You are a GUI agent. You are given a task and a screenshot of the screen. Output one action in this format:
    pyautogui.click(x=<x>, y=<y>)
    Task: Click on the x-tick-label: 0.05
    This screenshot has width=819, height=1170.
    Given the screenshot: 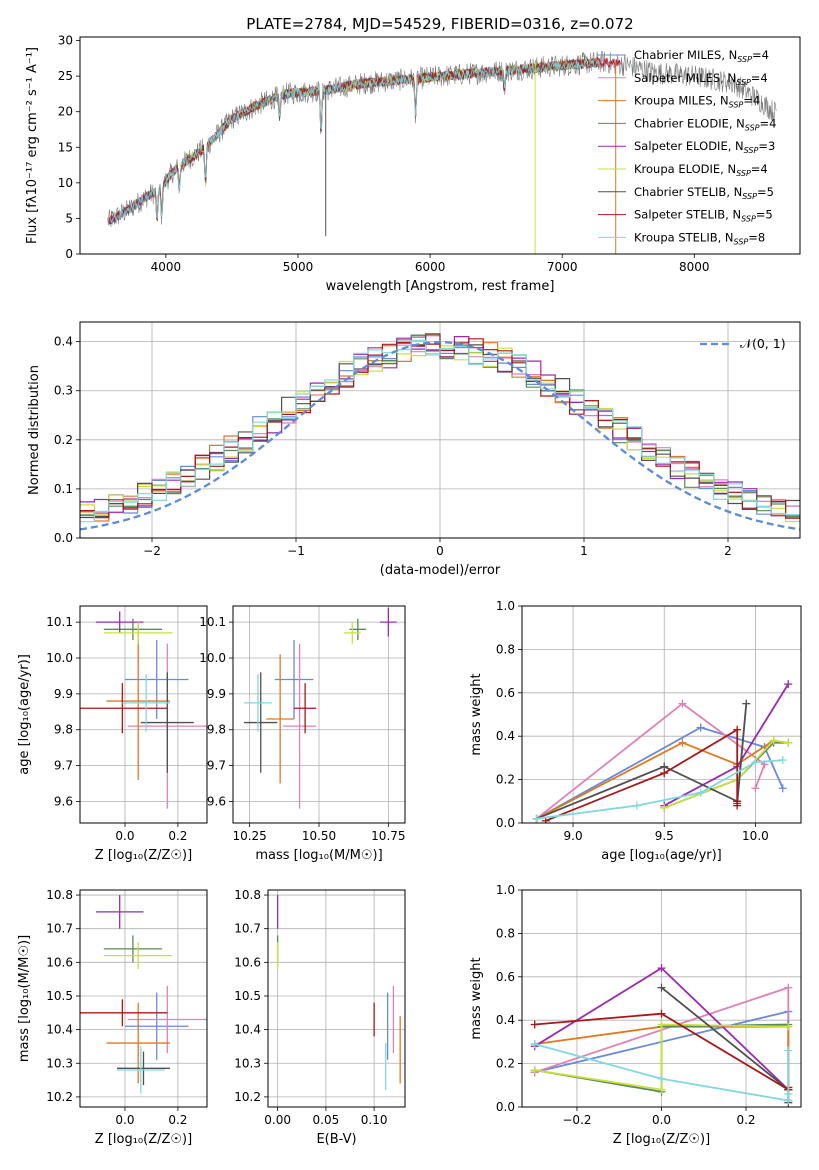 What is the action you would take?
    pyautogui.click(x=326, y=1120)
    